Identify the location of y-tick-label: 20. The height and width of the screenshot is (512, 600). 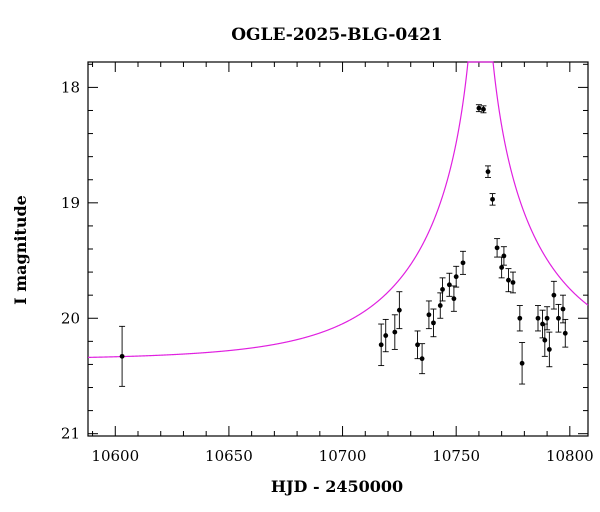
(70, 318).